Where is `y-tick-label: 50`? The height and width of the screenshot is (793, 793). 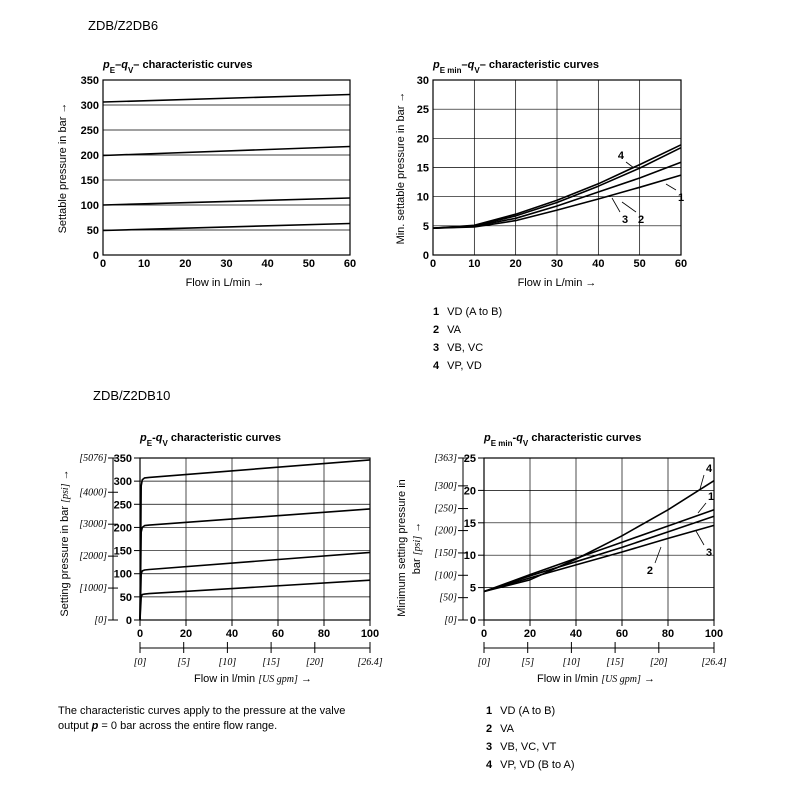
y-tick-label: 50 is located at coordinates (93, 231).